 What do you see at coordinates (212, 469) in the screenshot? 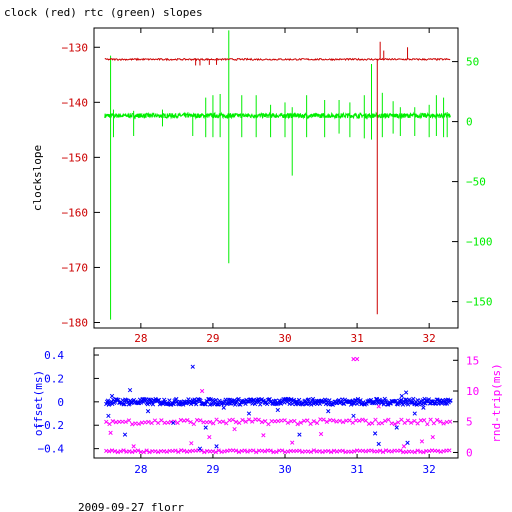
I see `bottom-x-tick-label: 29` at bounding box center [212, 469].